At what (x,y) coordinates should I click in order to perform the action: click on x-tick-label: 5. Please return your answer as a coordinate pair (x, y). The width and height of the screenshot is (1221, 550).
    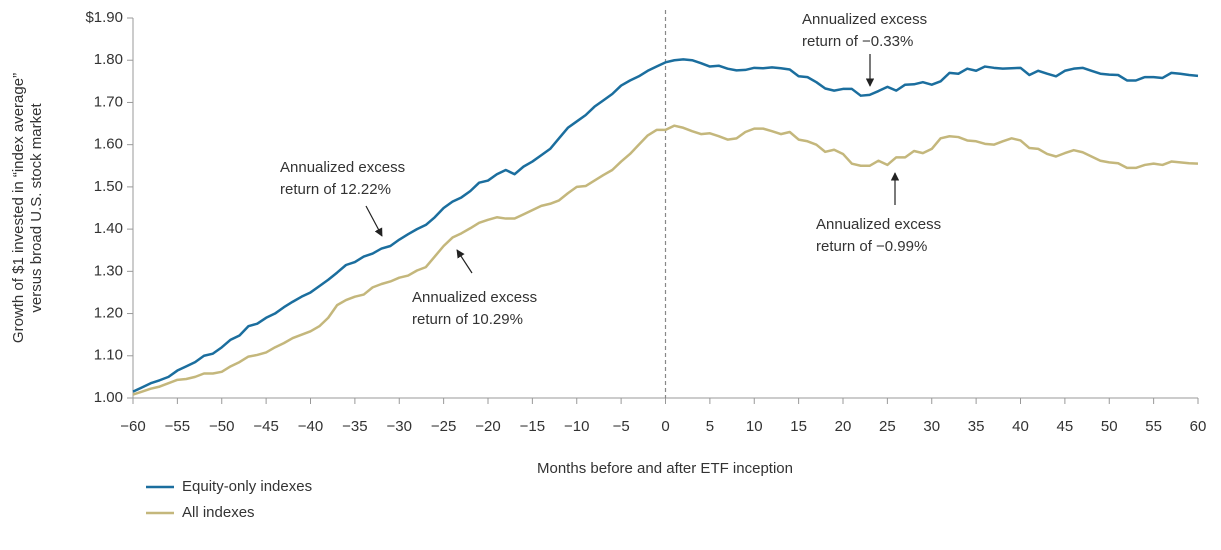
    Looking at the image, I should click on (710, 426).